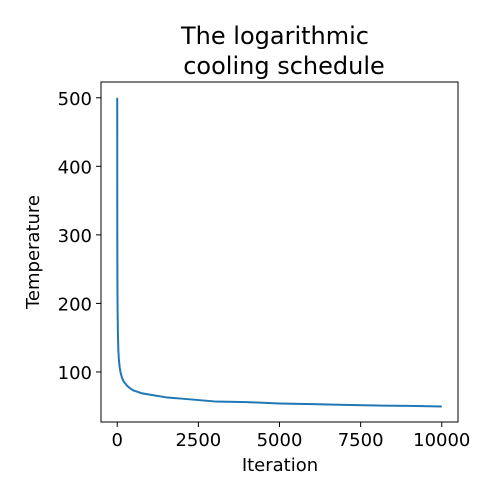 Image resolution: width=500 pixels, height=500 pixels. What do you see at coordinates (441, 440) in the screenshot?
I see `x-tick-label: 10000` at bounding box center [441, 440].